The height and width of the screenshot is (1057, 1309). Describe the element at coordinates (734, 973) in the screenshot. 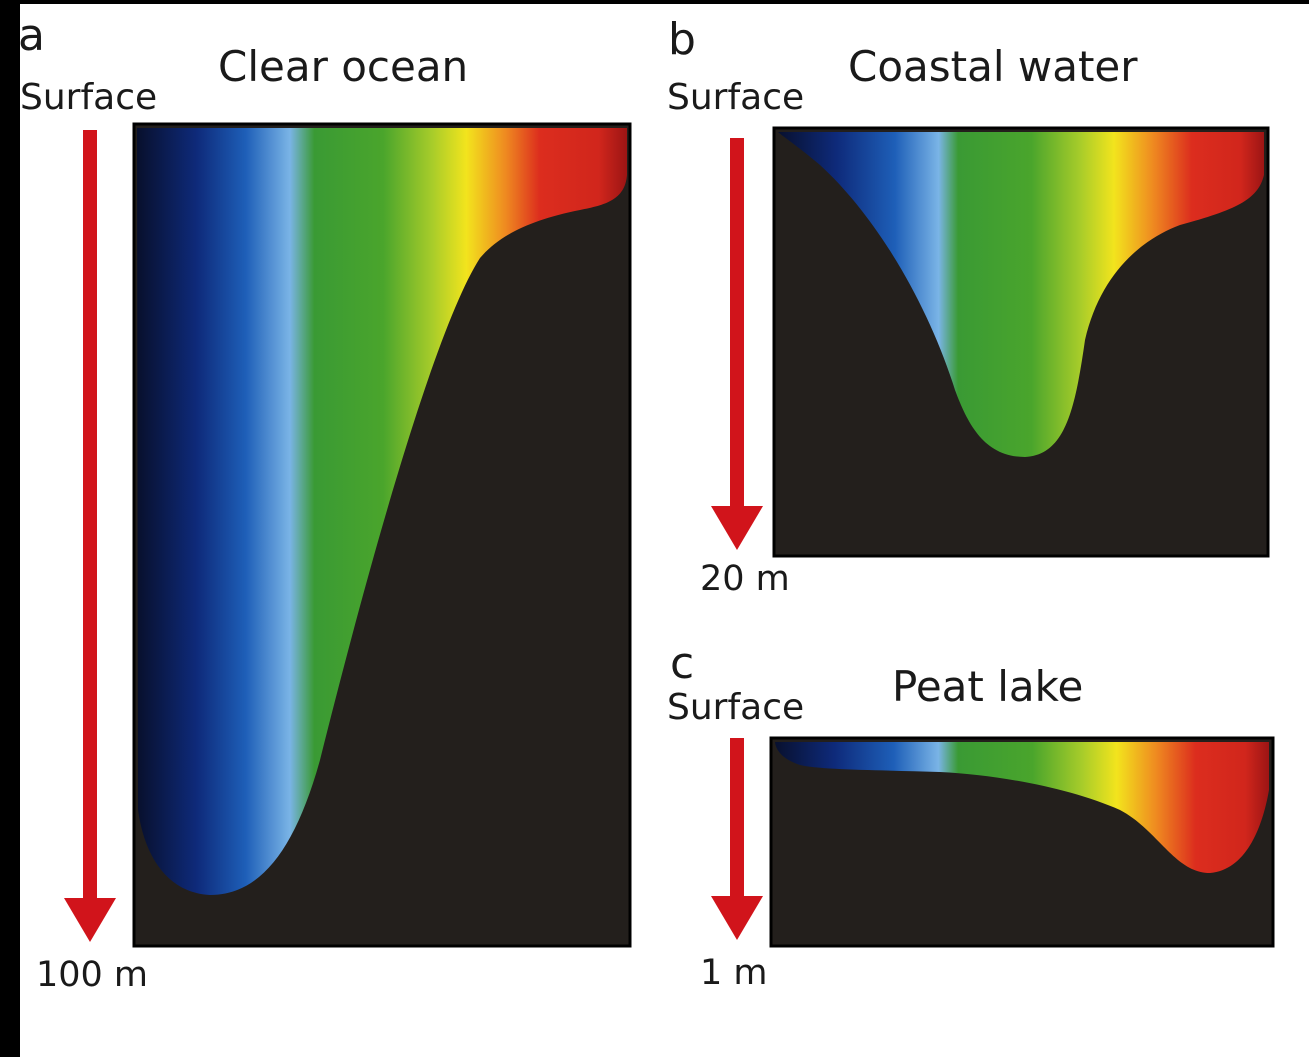

I see `panel-c-depth-label: 1 m` at that location.